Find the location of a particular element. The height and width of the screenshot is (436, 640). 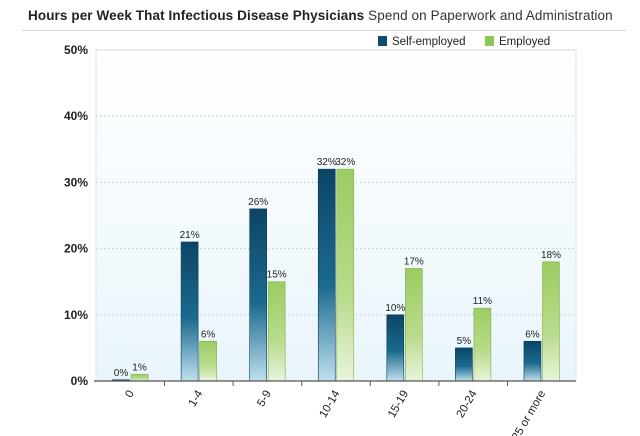

x-category-label: 25 or more is located at coordinates (529, 412).